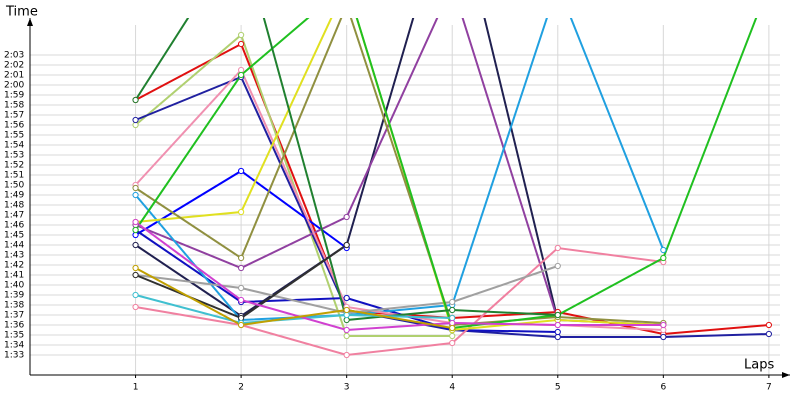  I want to click on y-tick-label: 1:53, so click(14, 156).